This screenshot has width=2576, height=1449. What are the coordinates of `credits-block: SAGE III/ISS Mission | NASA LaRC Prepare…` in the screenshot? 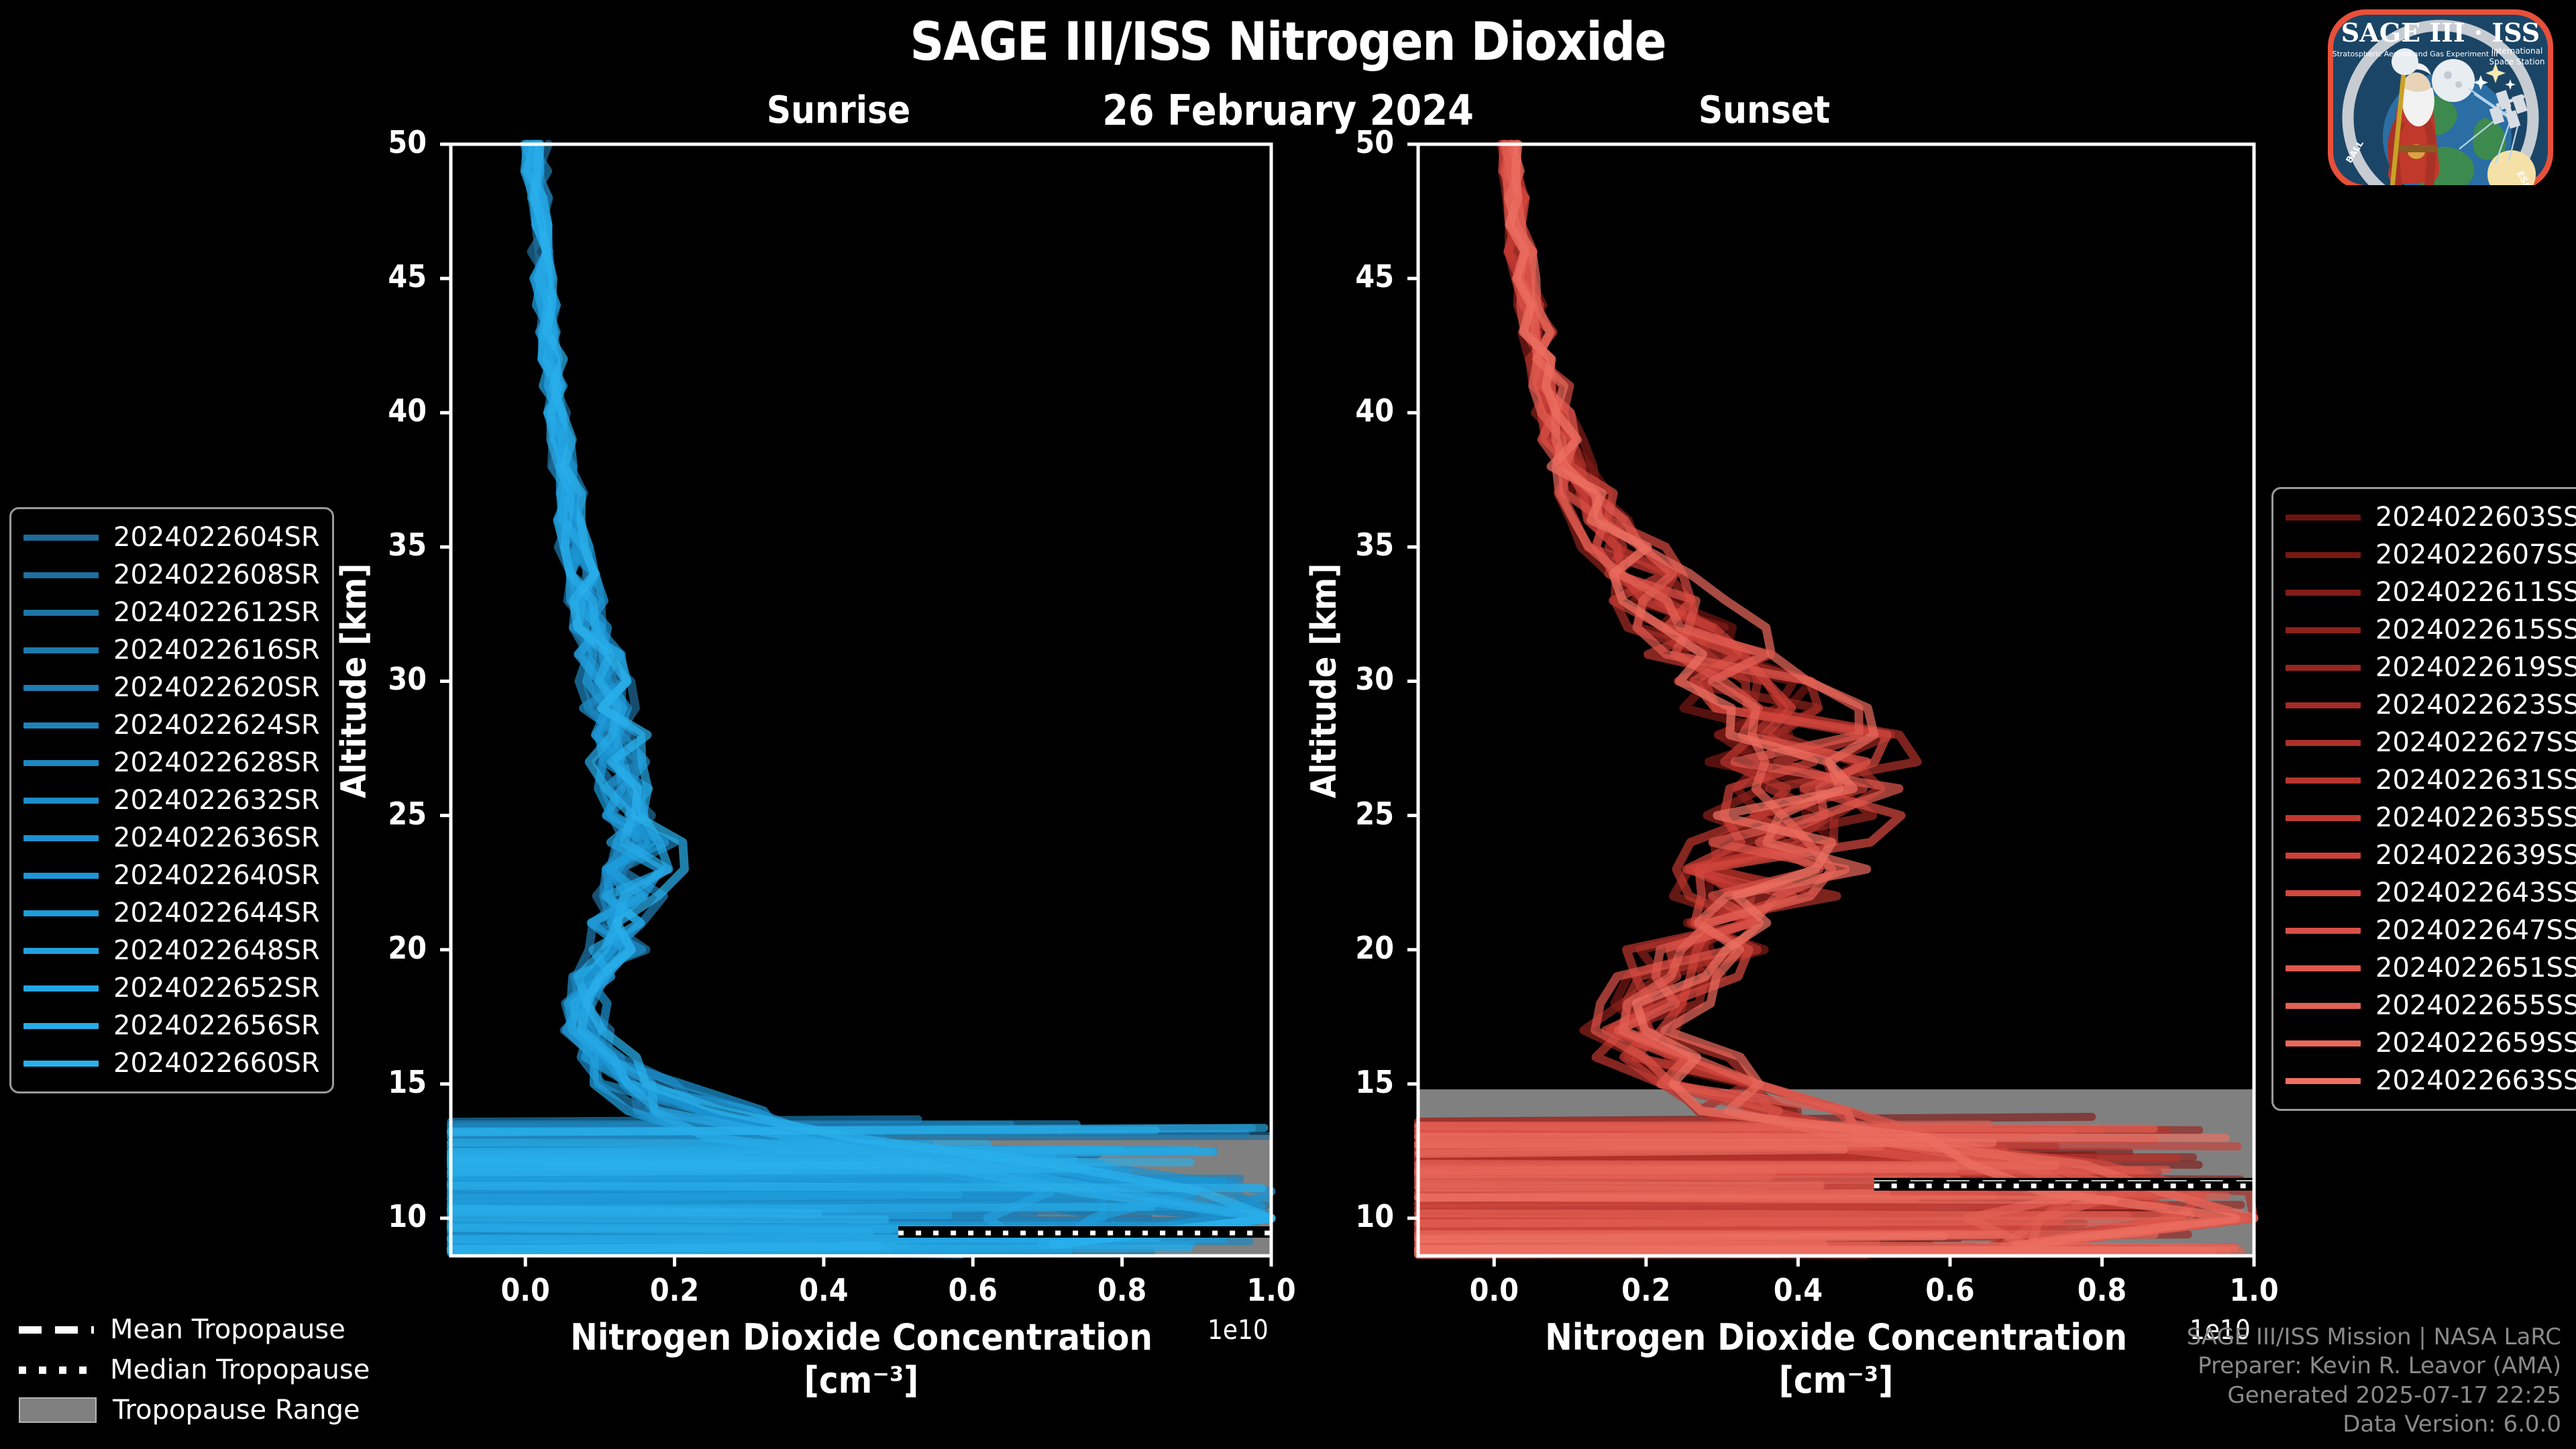 It's located at (2373, 1381).